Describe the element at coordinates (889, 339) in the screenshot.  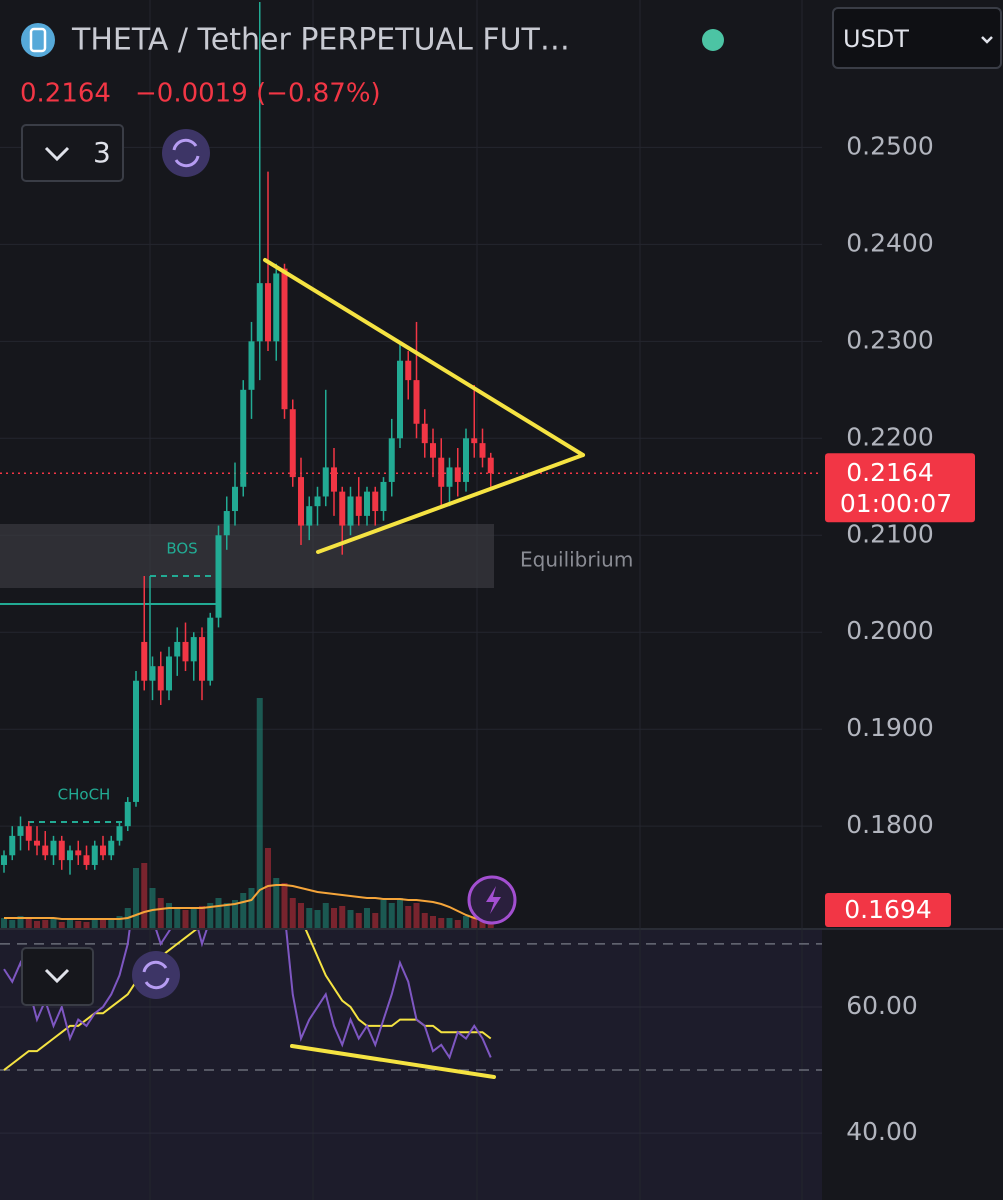
I see `y-tick-label: 0.2300` at that location.